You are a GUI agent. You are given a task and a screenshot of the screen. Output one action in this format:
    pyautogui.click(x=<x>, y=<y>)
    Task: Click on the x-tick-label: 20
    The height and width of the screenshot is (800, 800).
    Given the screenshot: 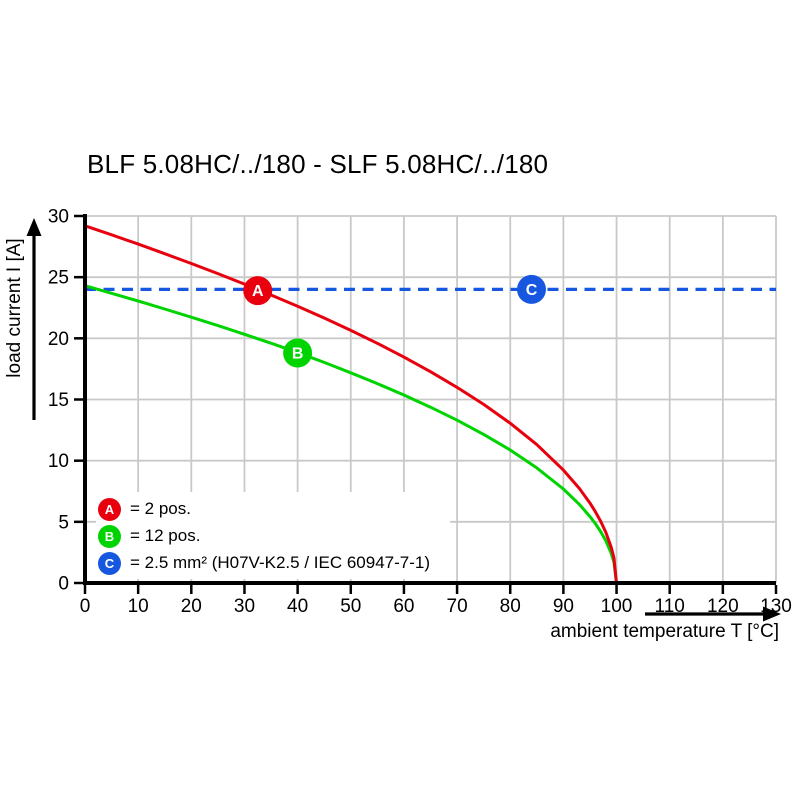 What is the action you would take?
    pyautogui.click(x=191, y=606)
    